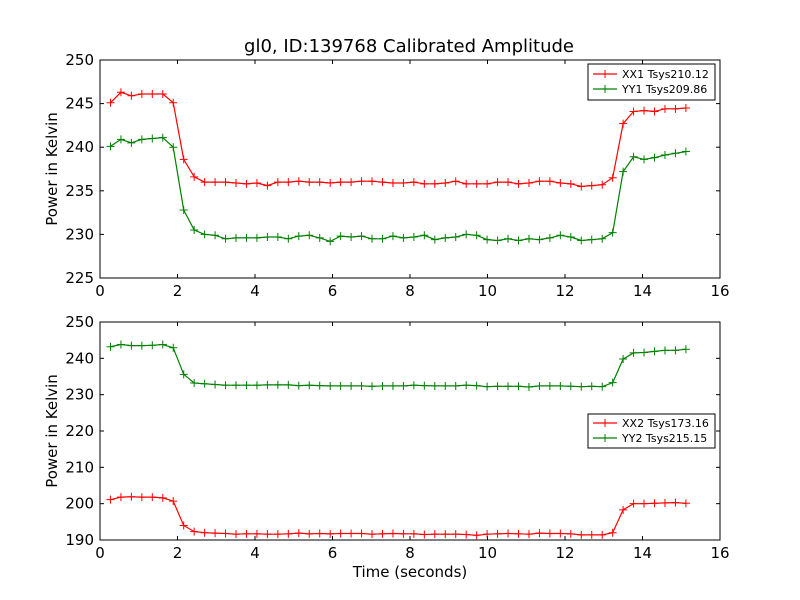 This screenshot has width=800, height=600. I want to click on top-legend-item-0: XX1 Tsys210.12, so click(651, 74).